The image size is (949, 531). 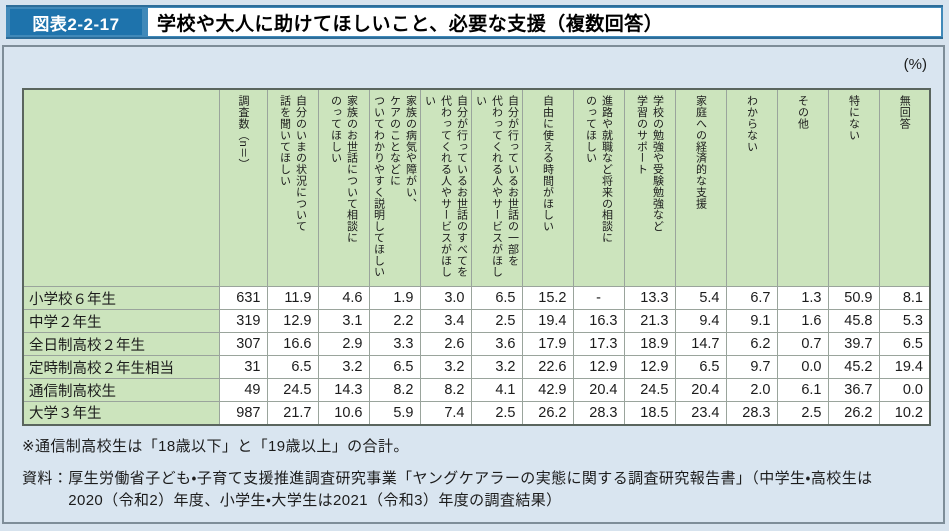 I want to click on data-cell: 4.6, so click(x=343, y=298).